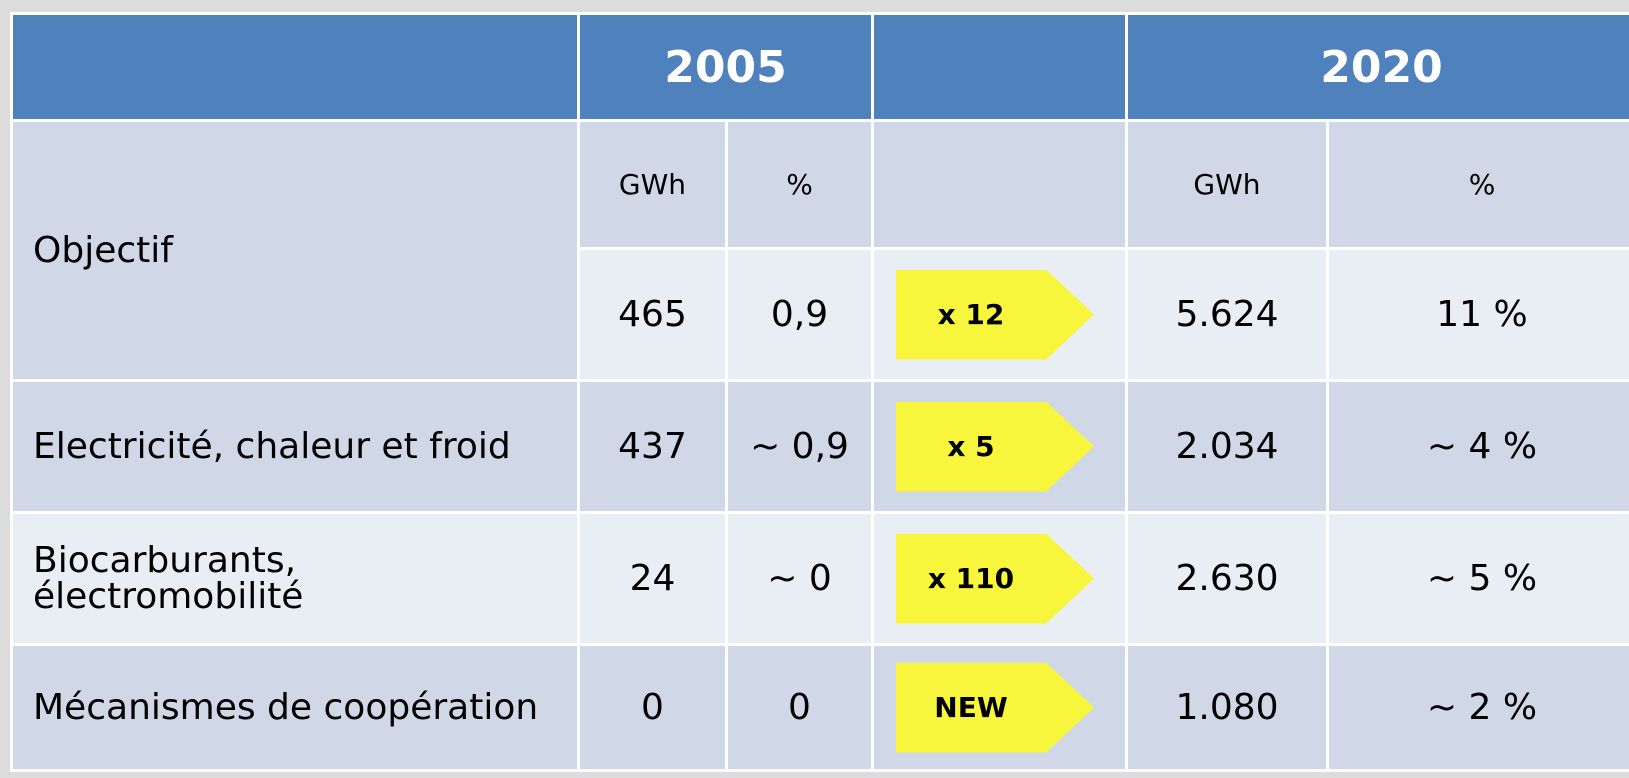  Describe the element at coordinates (799, 314) in the screenshot. I see `value-cell: 0,9` at that location.